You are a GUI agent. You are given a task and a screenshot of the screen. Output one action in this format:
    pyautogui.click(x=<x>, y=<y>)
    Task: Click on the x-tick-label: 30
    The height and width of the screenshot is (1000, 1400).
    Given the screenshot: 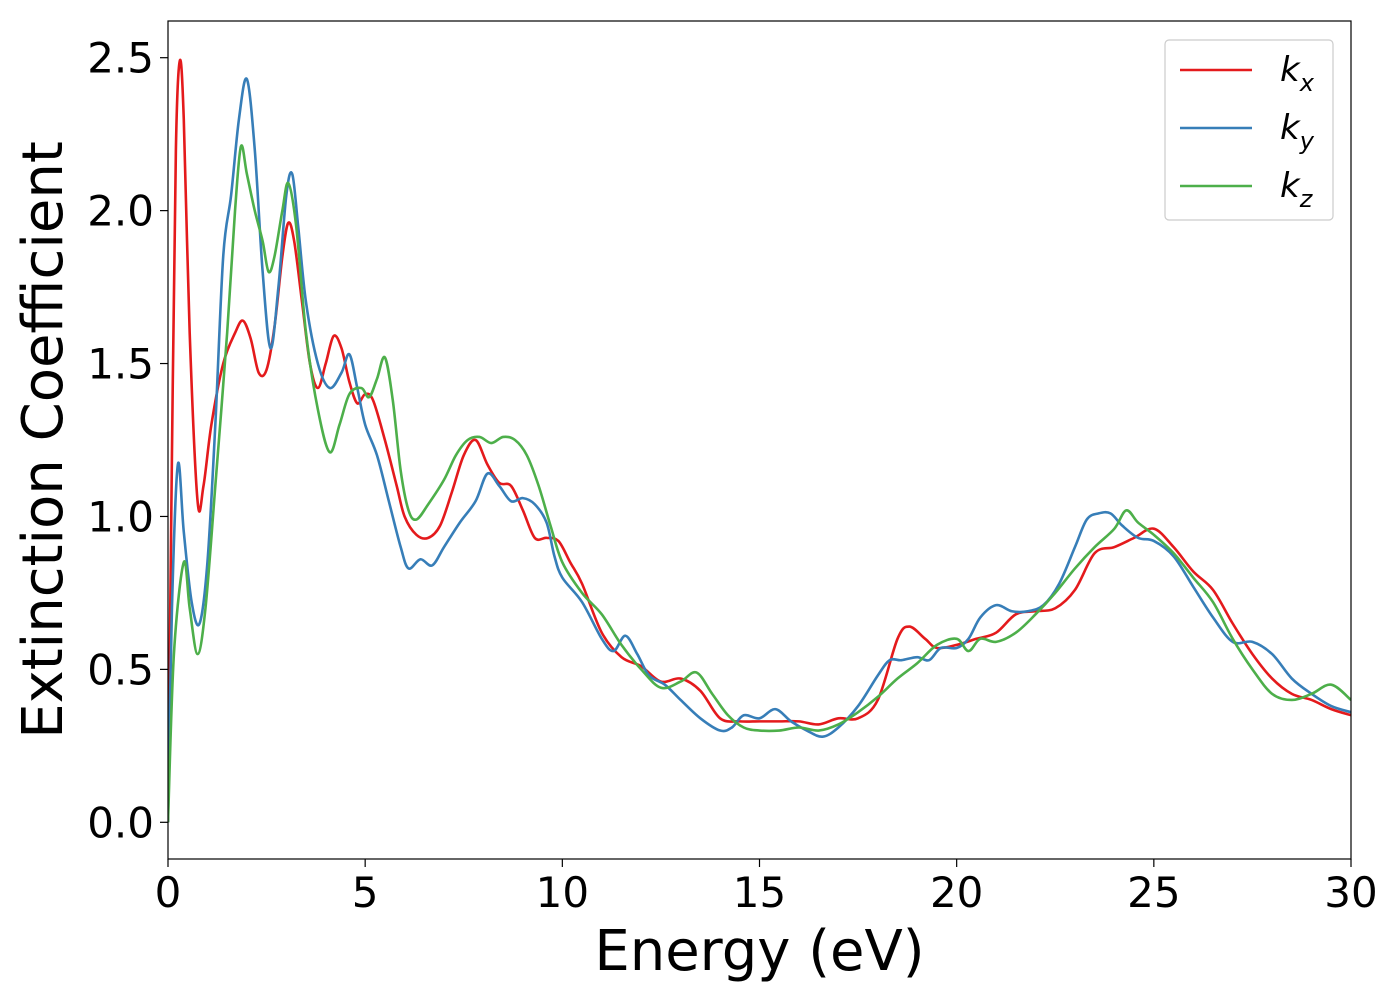 What is the action you would take?
    pyautogui.click(x=1350, y=892)
    